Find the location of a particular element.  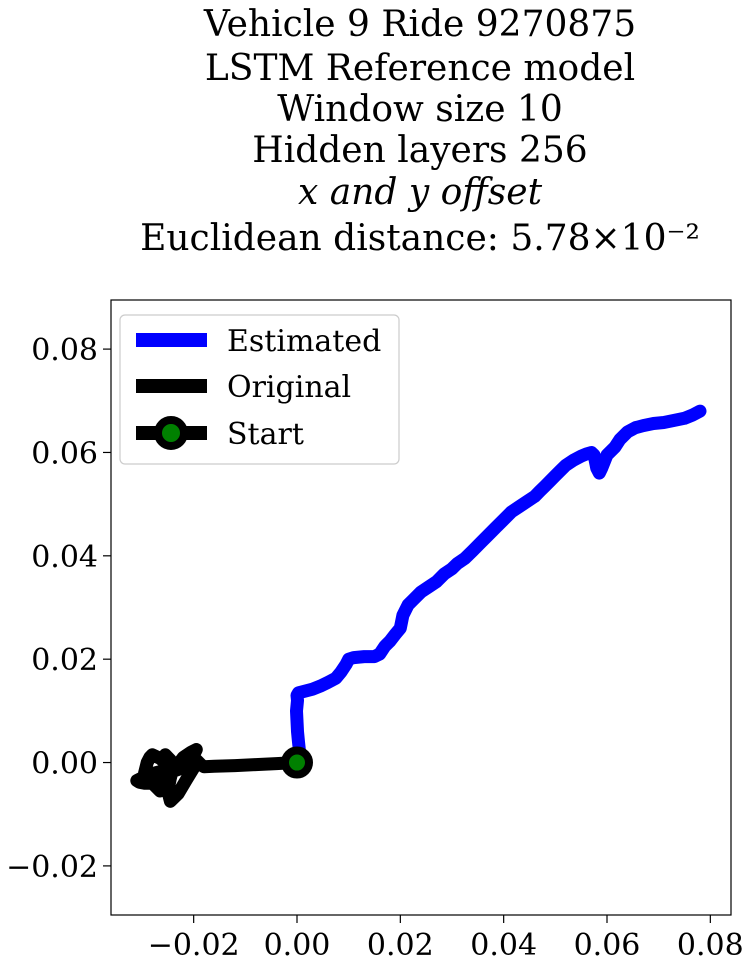

legend-swatch-start-marker is located at coordinates (171, 433).